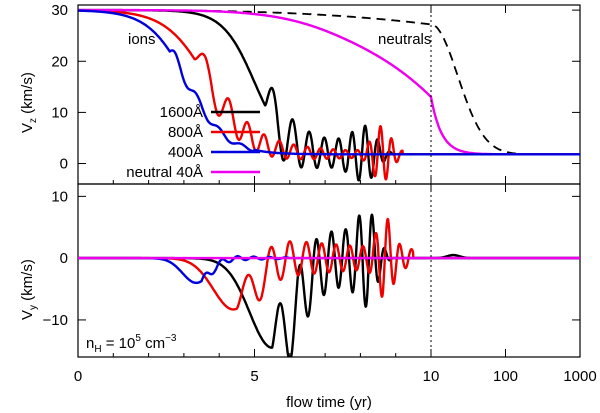  What do you see at coordinates (78, 376) in the screenshot?
I see `x-tick-label: 0` at bounding box center [78, 376].